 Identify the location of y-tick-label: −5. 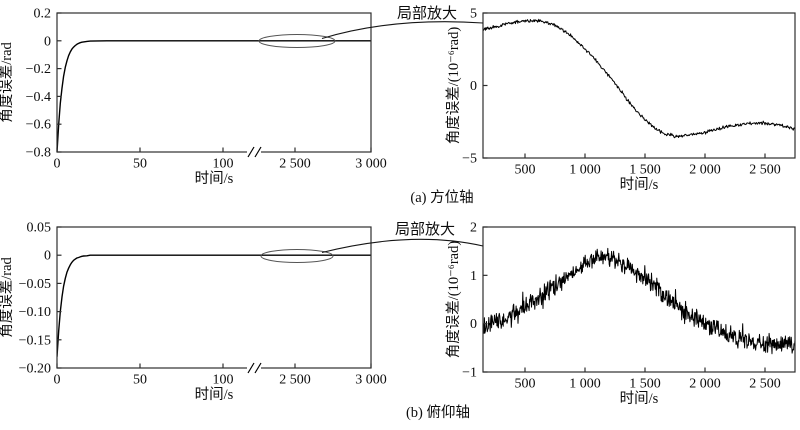
(469, 159).